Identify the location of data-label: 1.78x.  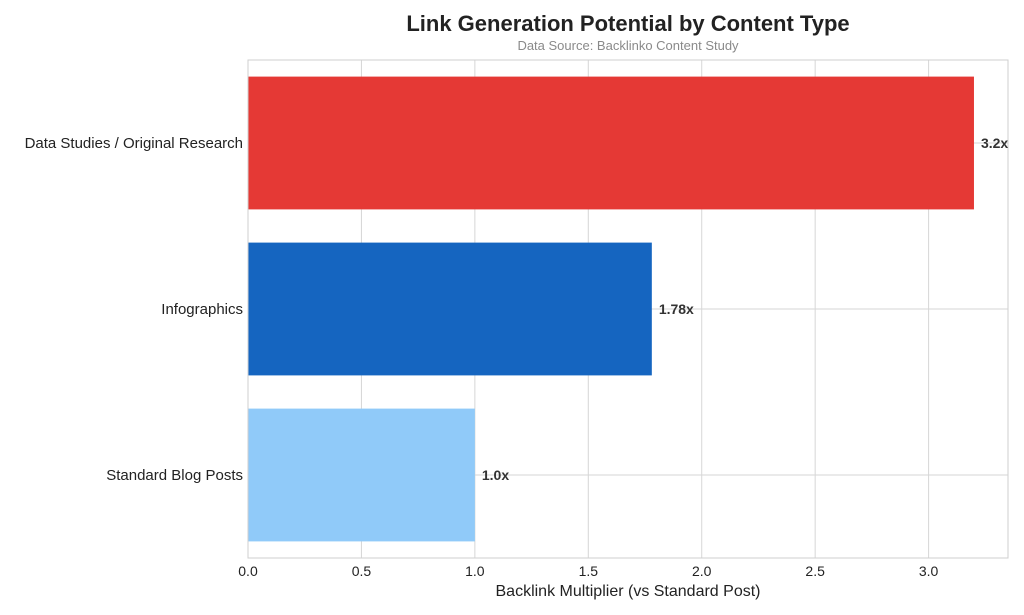
(676, 309).